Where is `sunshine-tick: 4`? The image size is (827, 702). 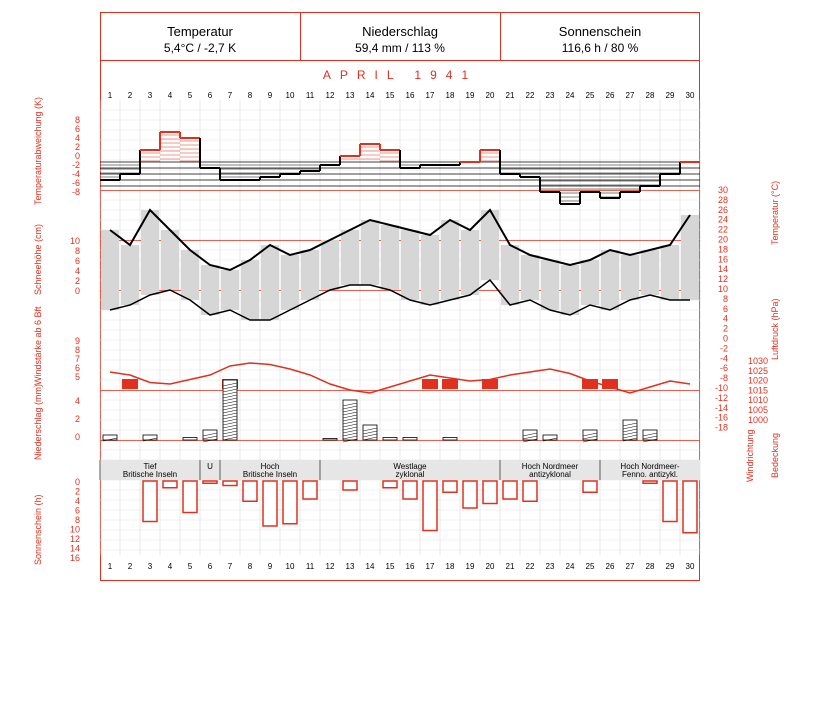
sunshine-tick: 4 is located at coordinates (77, 501).